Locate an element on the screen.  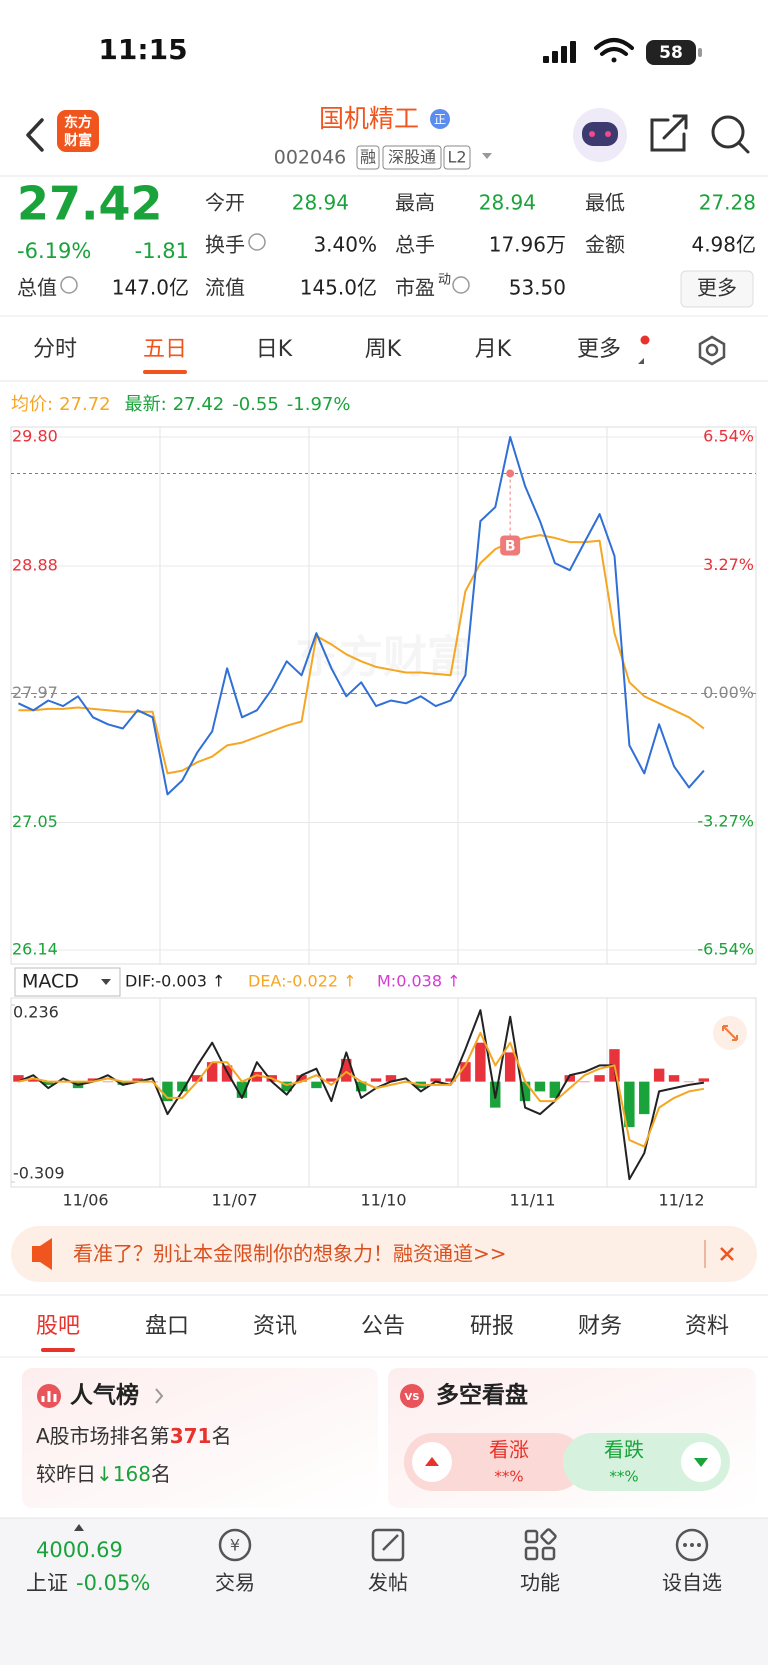
more-button is located at coordinates (717, 289).